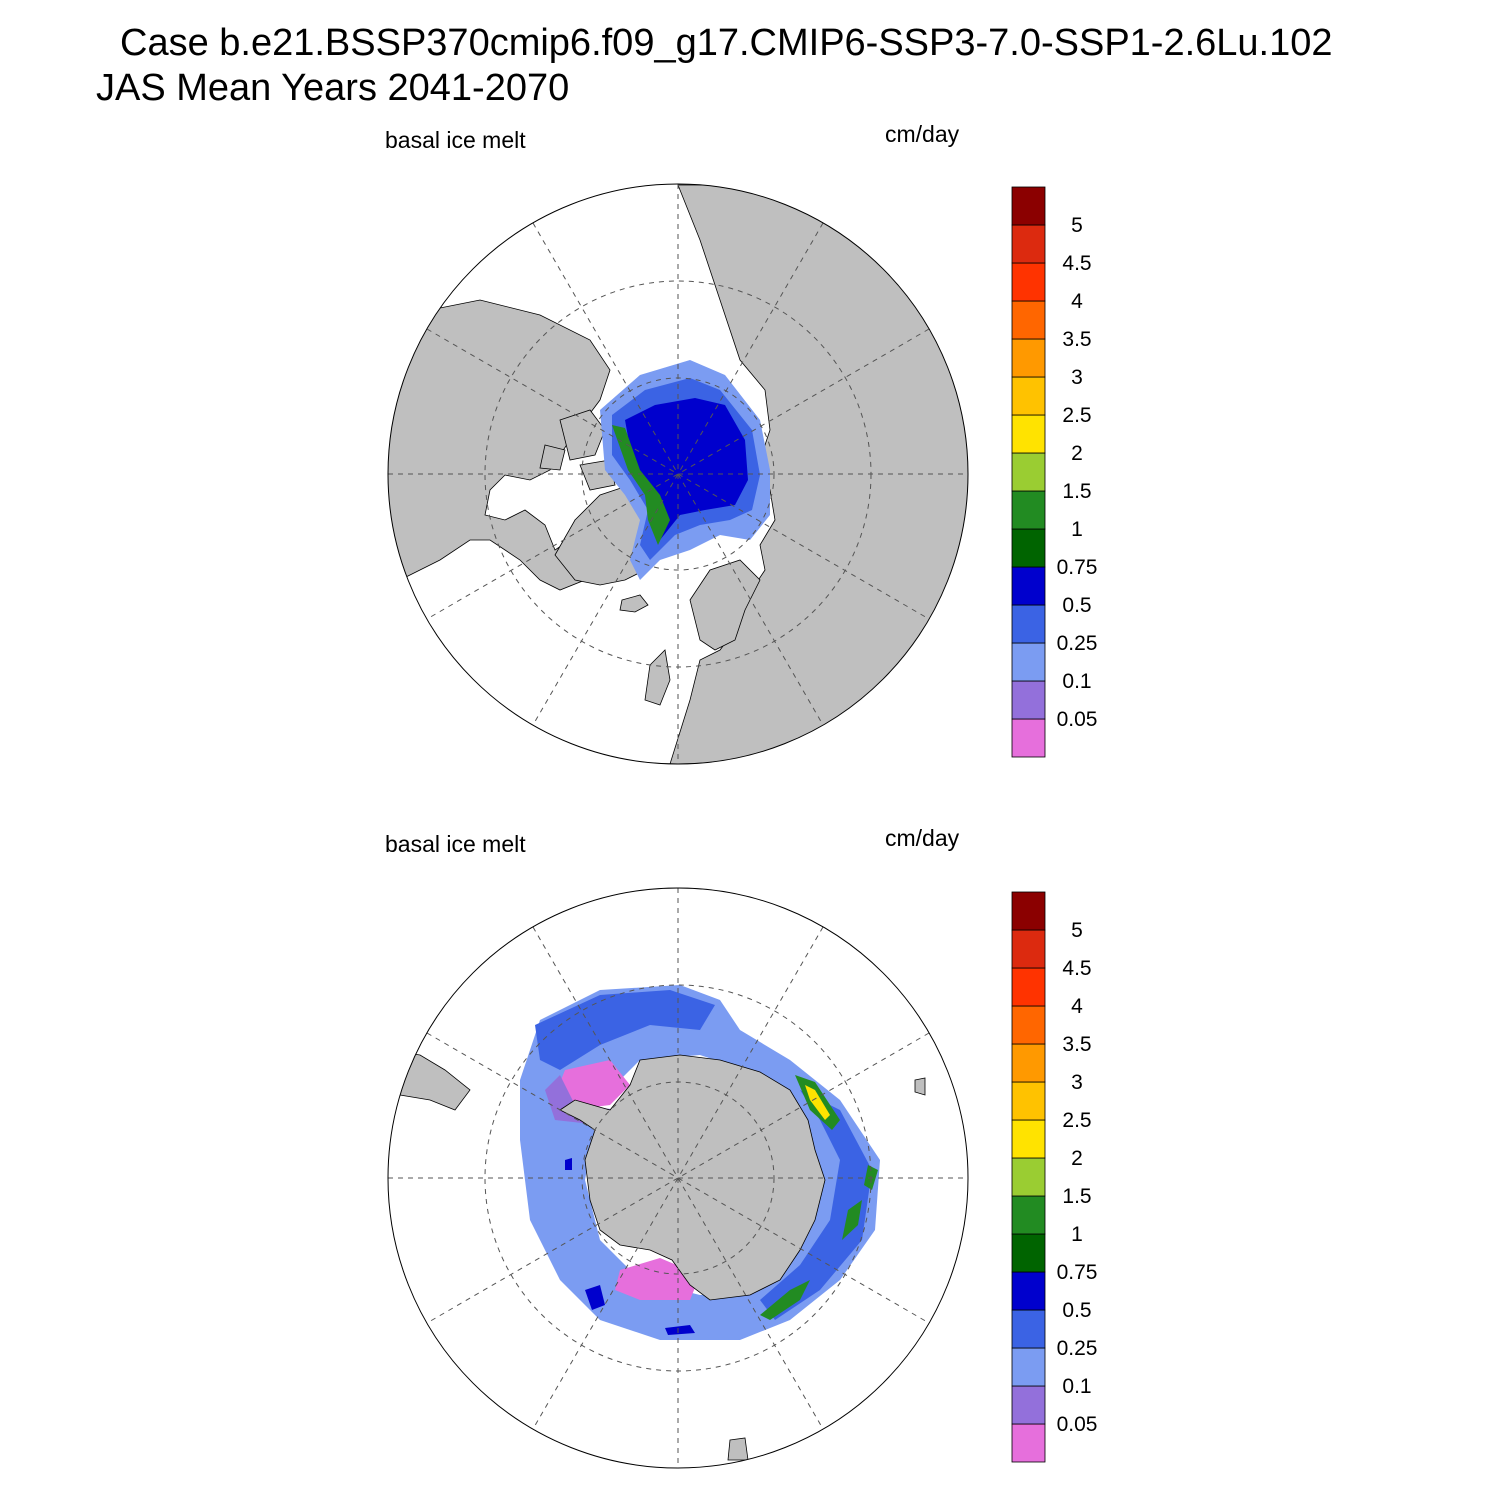 This screenshot has width=1500, height=1500. I want to click on bottom-colorbar-tick-9: 3, so click(1077, 1082).